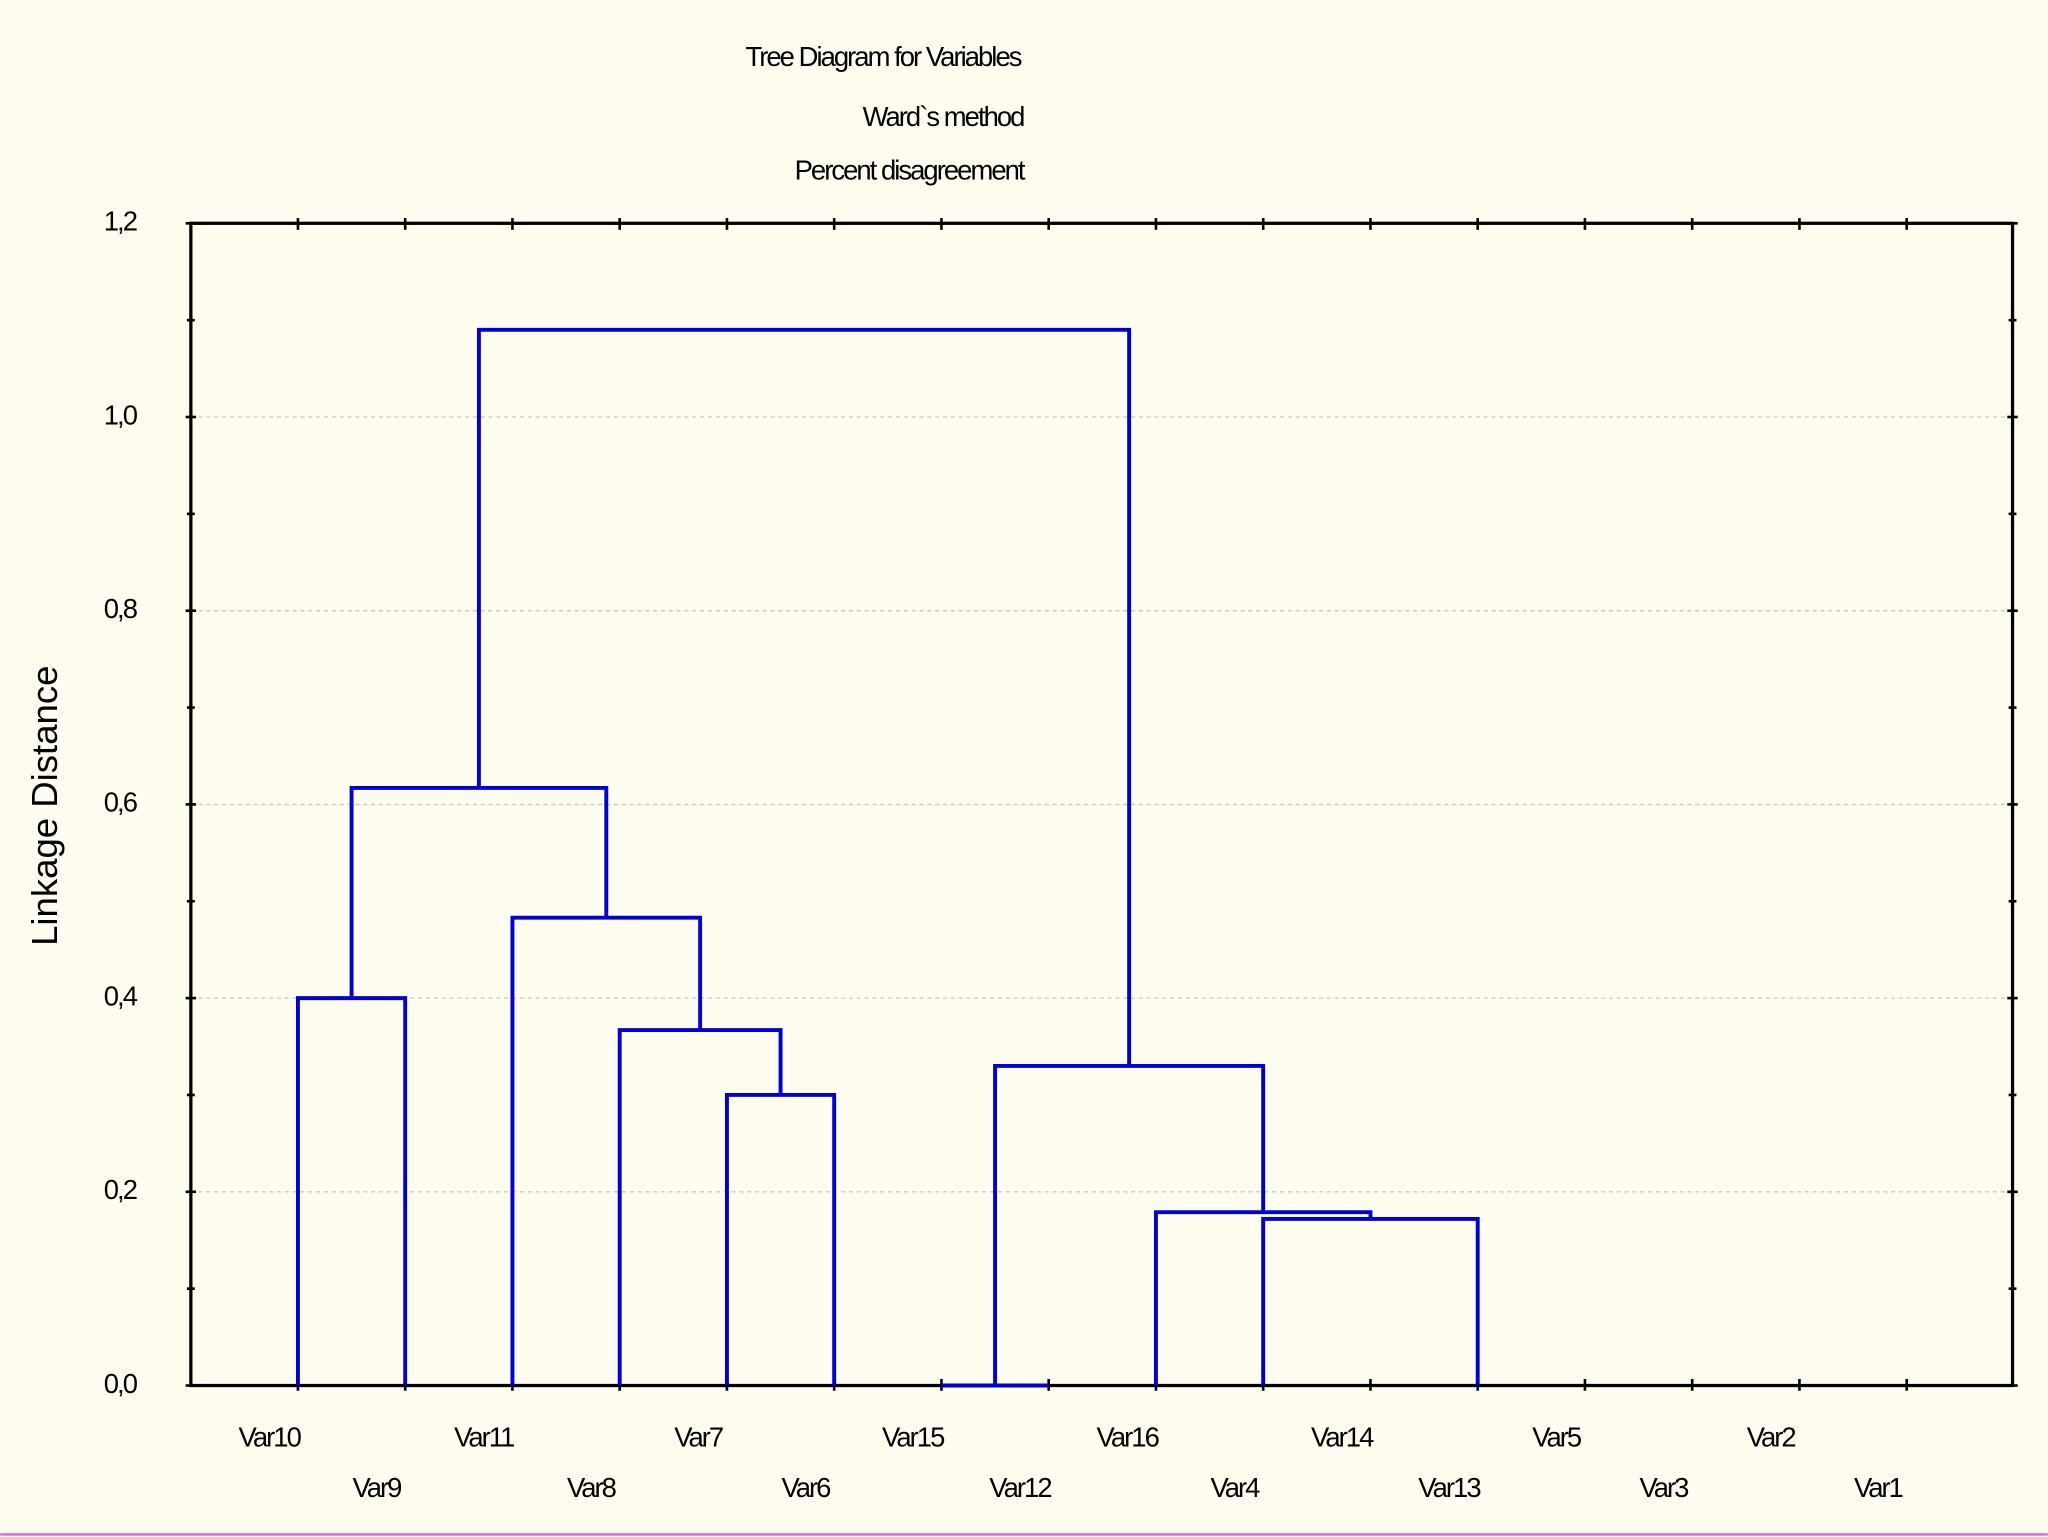  What do you see at coordinates (806, 1487) in the screenshot?
I see `x-tick-label: Var6` at bounding box center [806, 1487].